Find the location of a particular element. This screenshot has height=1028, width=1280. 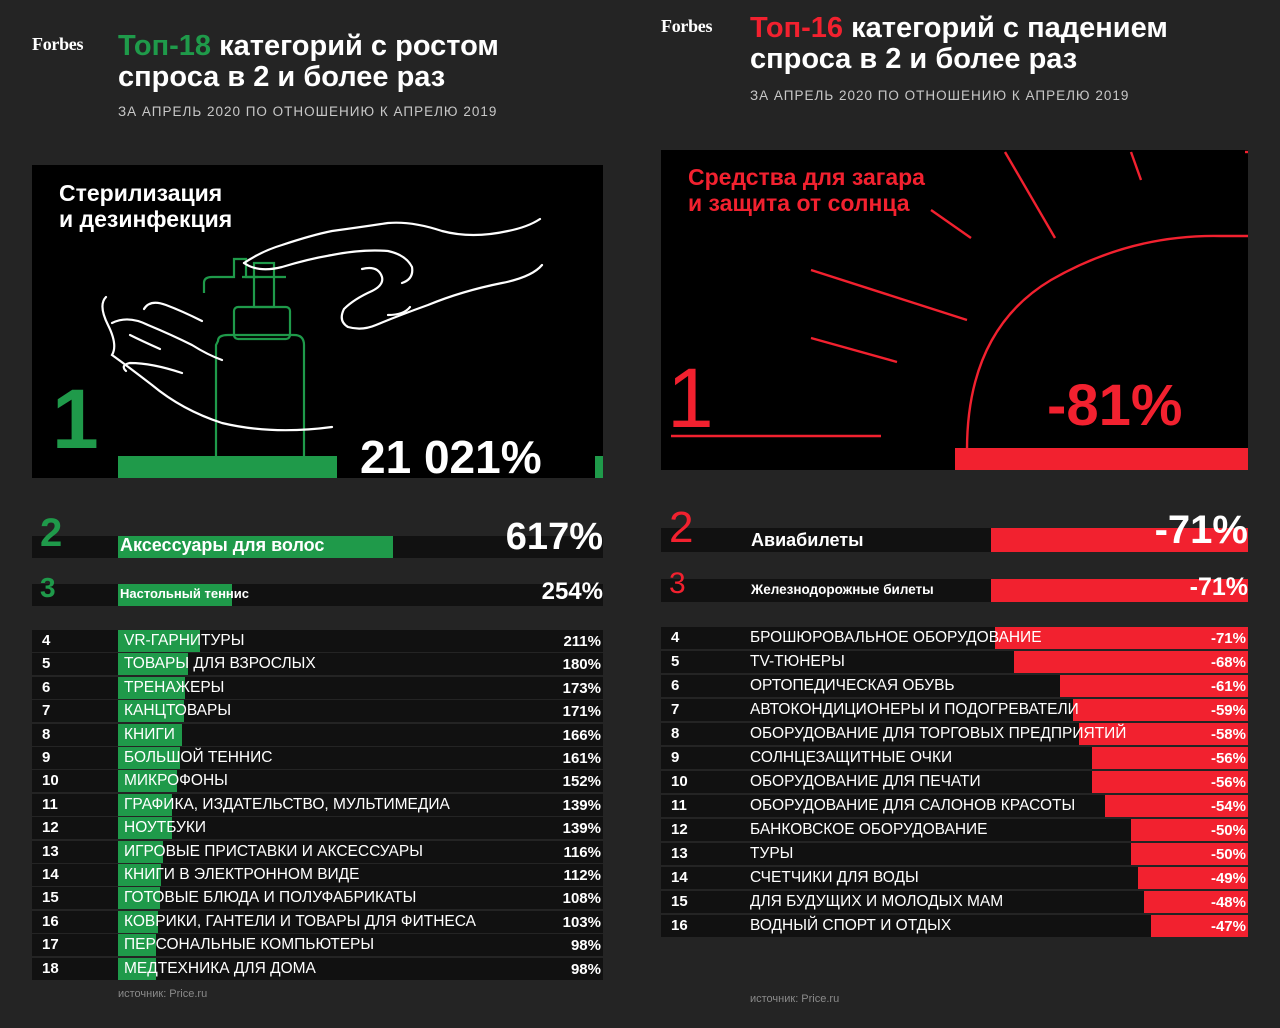

left-hero-rank: 1 is located at coordinates (75, 419).